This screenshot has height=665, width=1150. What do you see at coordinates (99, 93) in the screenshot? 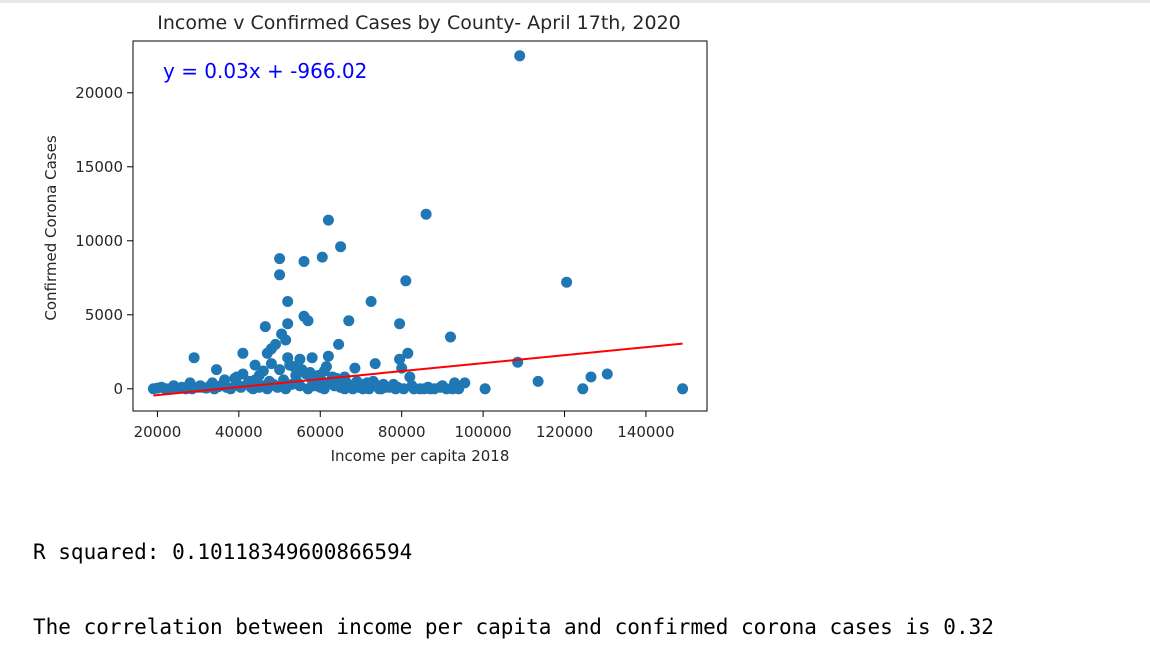
I see `y-tick-label: 20000` at bounding box center [99, 93].